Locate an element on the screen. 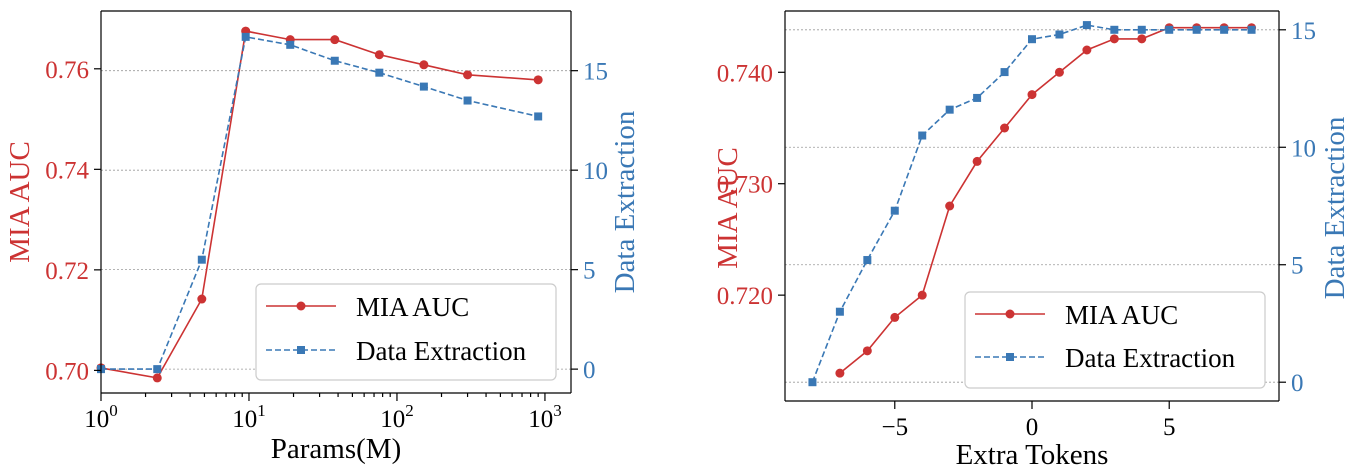 Image resolution: width=1362 pixels, height=472 pixels. y-tick-label-left: 0.74 is located at coordinates (67, 170).